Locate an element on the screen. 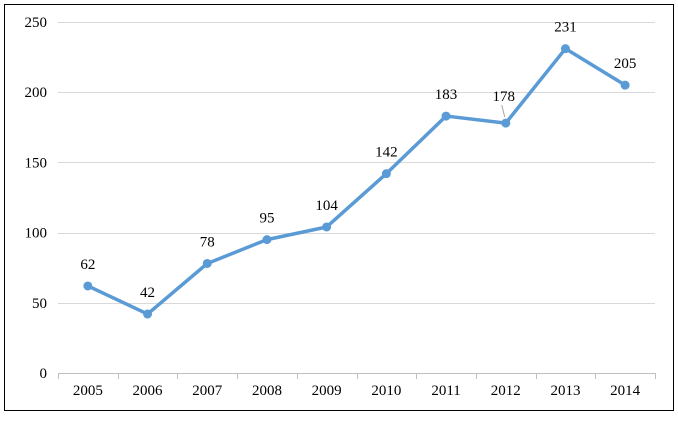 This screenshot has width=678, height=422. x-tick-label: 2009 is located at coordinates (327, 391).